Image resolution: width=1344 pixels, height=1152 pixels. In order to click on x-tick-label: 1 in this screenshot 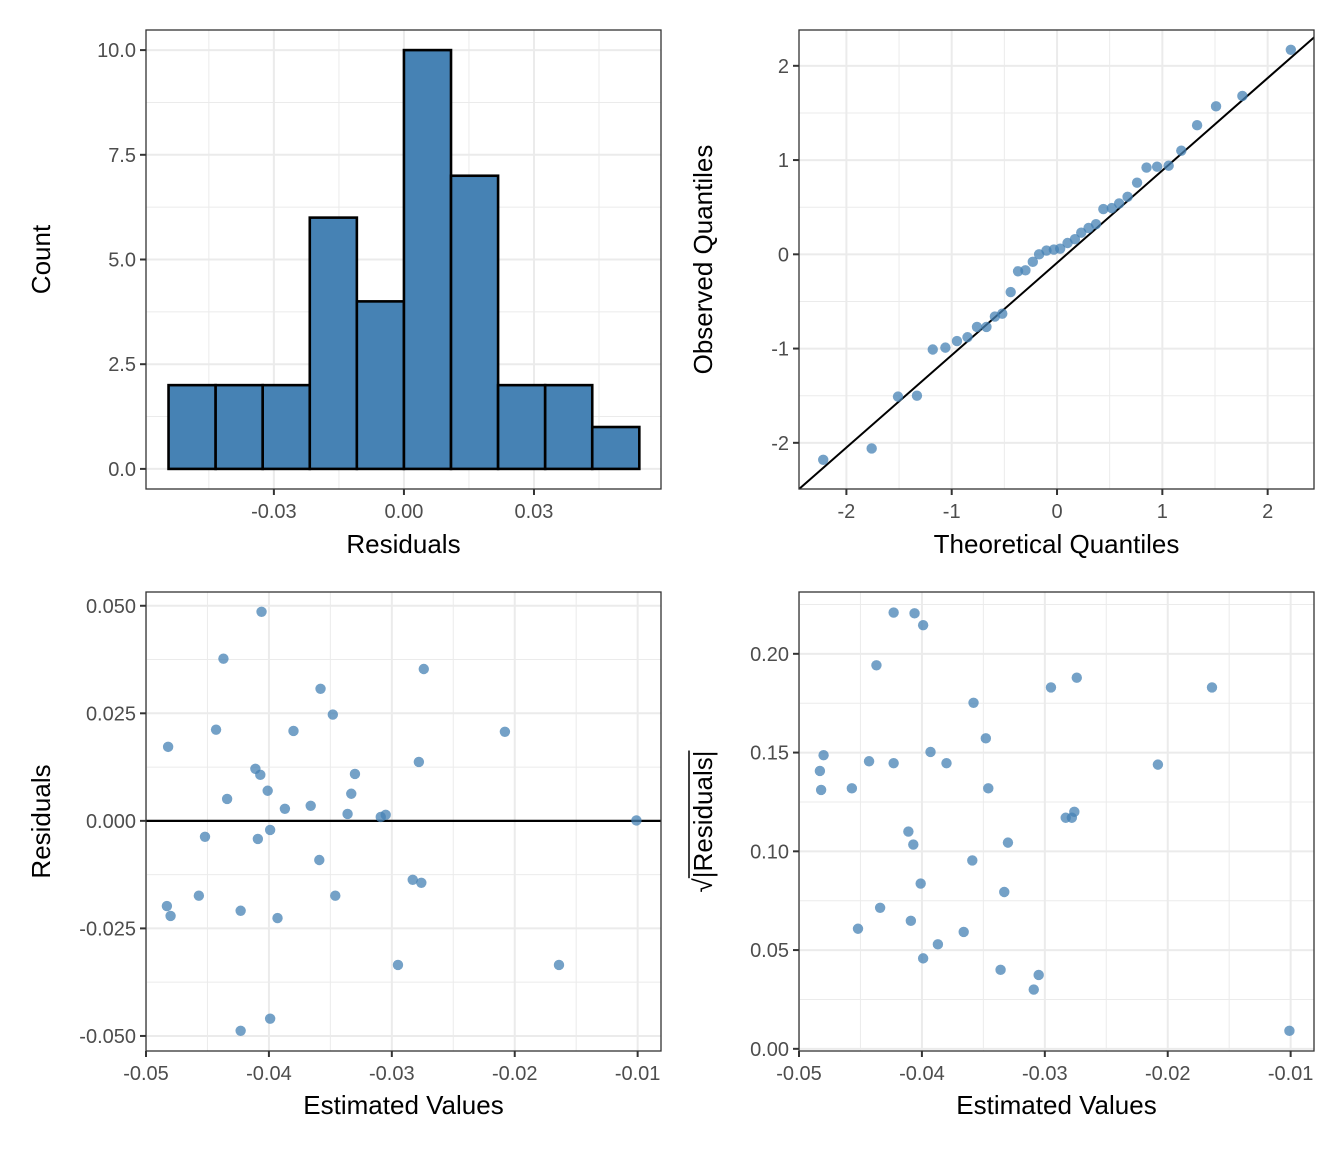, I will do `click(1162, 512)`.